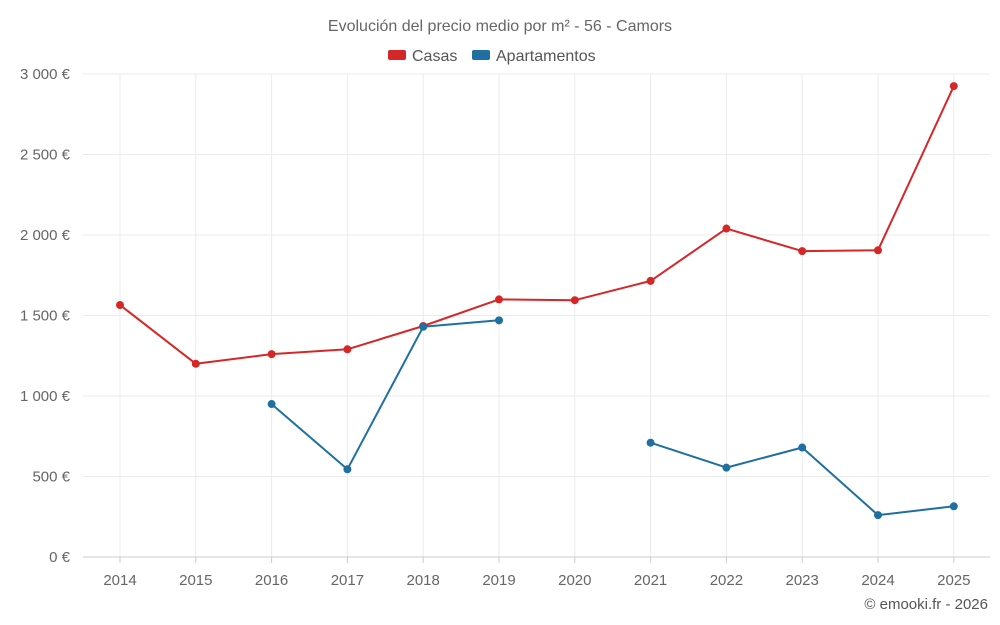 This screenshot has height=625, width=1000. Describe the element at coordinates (434, 56) in the screenshot. I see `legend-label-casas: Casas` at that location.